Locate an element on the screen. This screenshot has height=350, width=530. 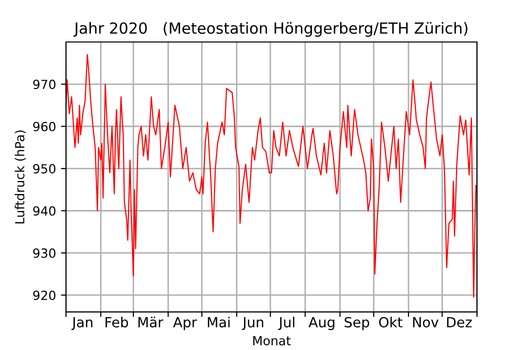
y-tick-label: 930 is located at coordinates (44, 253).